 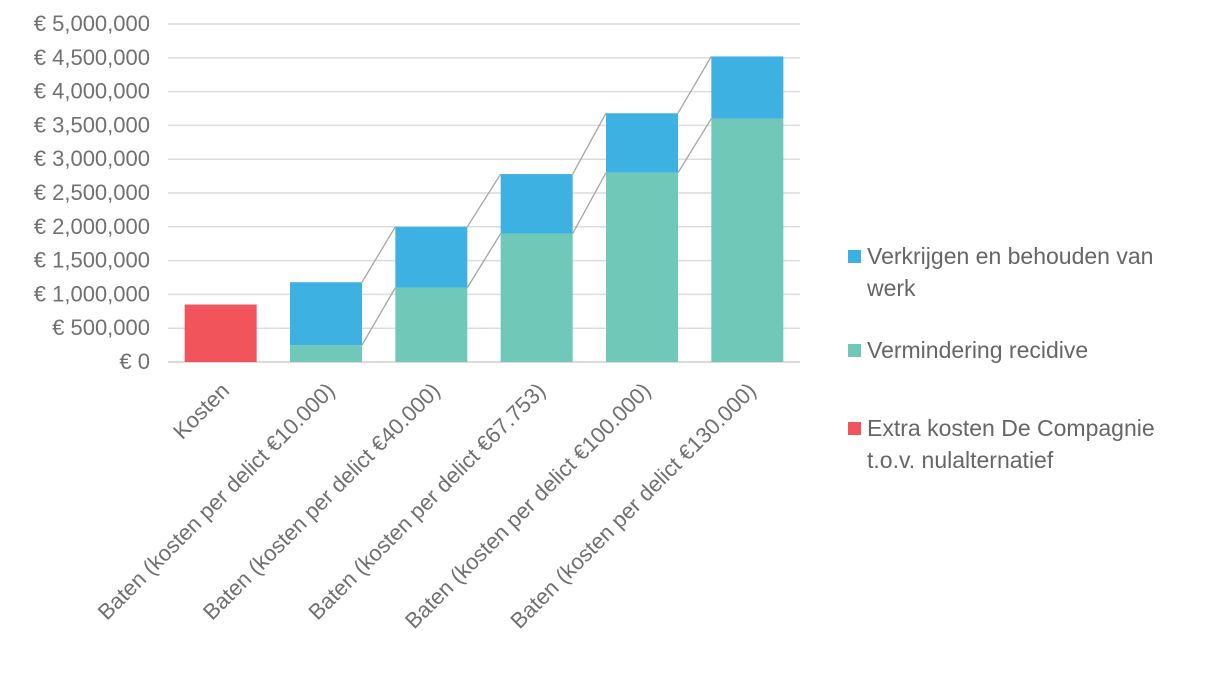 What do you see at coordinates (92, 124) in the screenshot?
I see `y-tick-label: € 3,500,000` at bounding box center [92, 124].